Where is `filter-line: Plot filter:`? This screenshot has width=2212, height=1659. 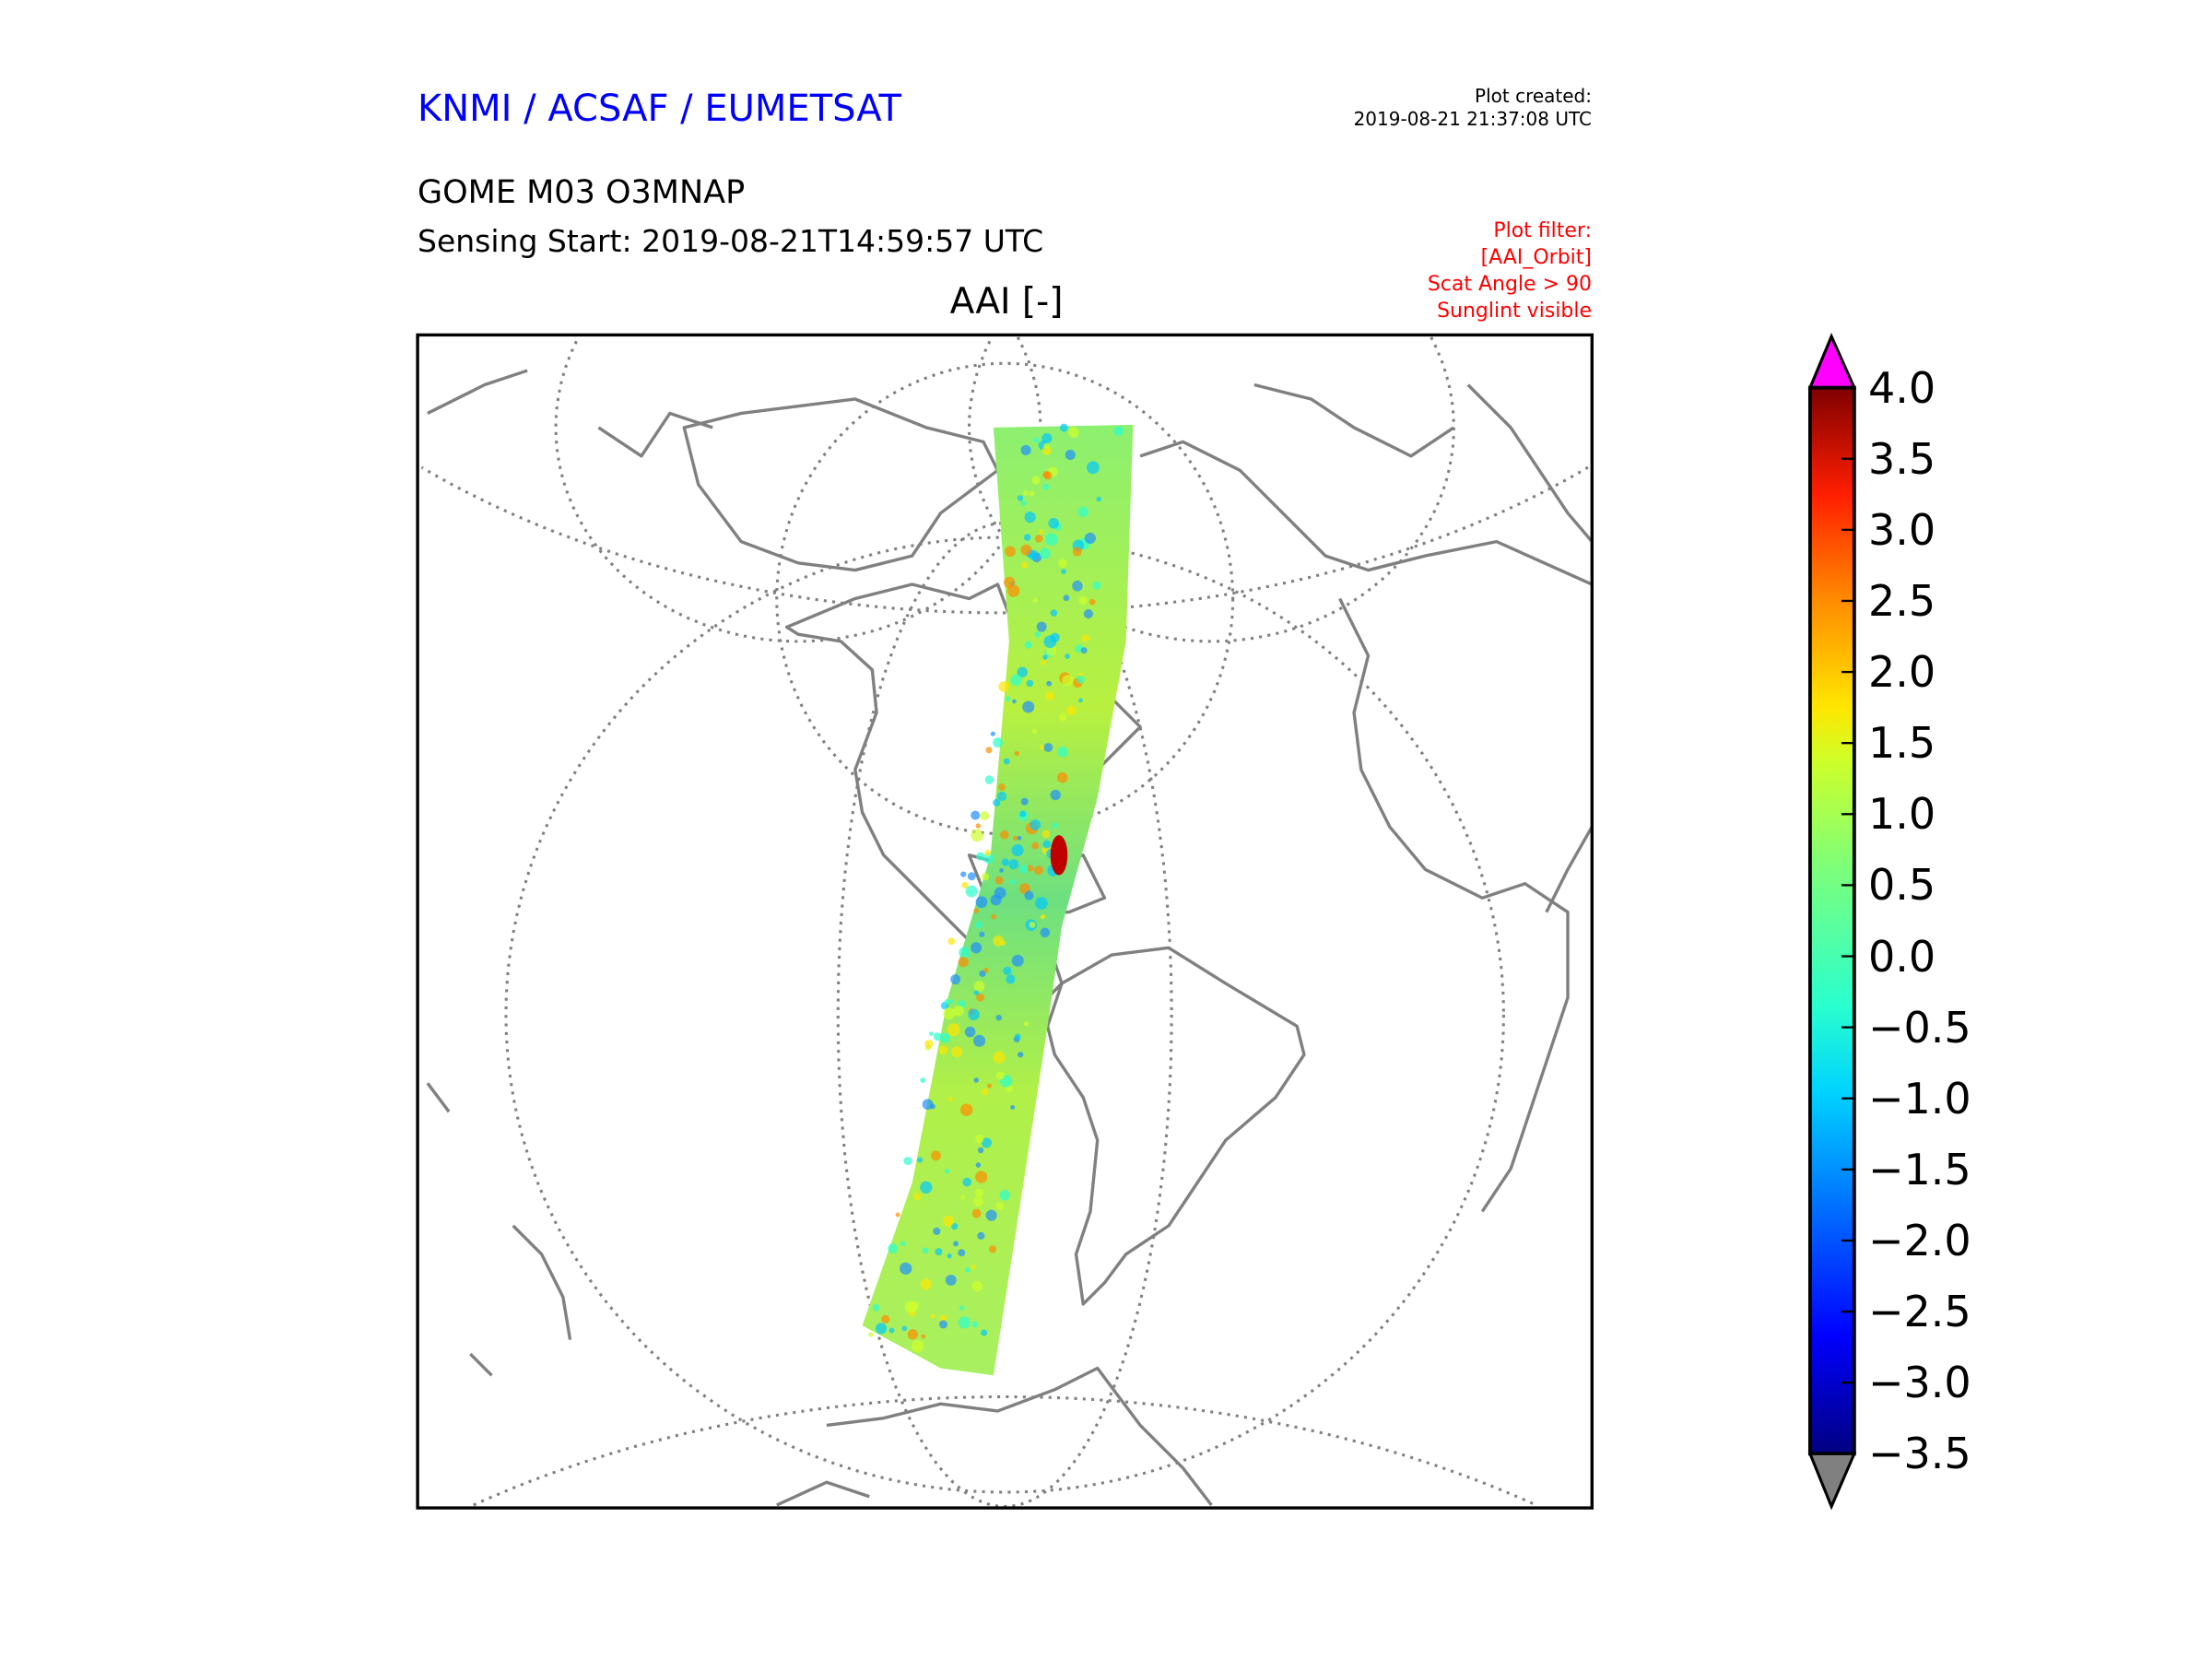 filter-line: Plot filter: is located at coordinates (1542, 230).